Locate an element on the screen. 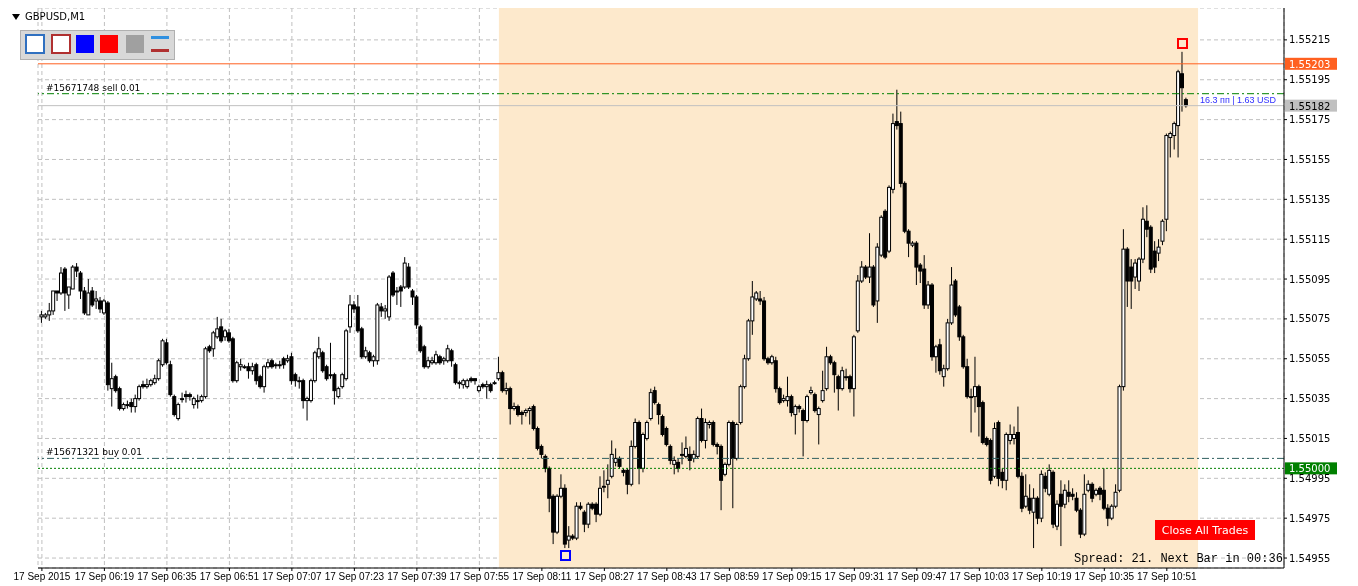 This screenshot has width=1358, height=586. button: Close All Trades is located at coordinates (1205, 530).